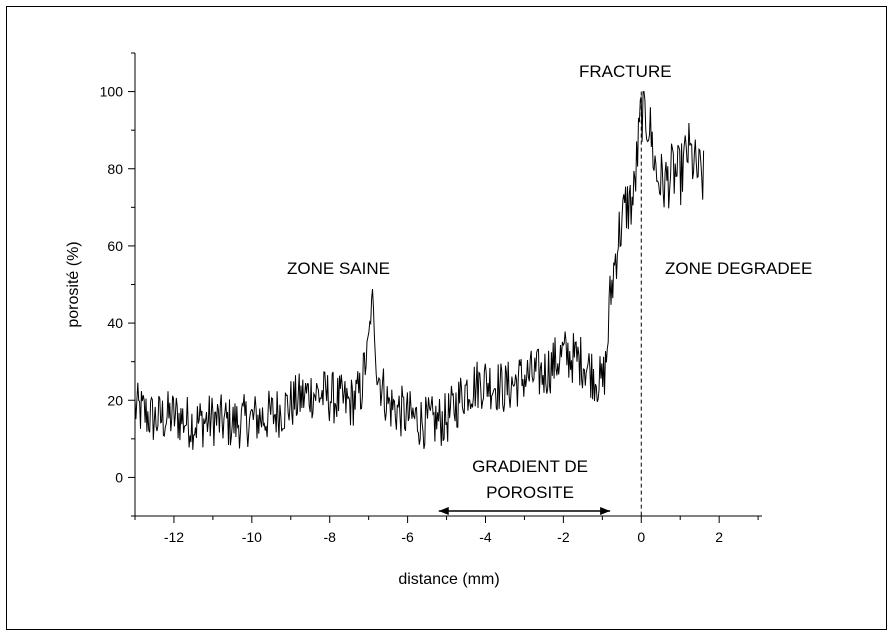 The height and width of the screenshot is (637, 894). Describe the element at coordinates (73, 284) in the screenshot. I see `y-axis-label: porosité (%)` at that location.